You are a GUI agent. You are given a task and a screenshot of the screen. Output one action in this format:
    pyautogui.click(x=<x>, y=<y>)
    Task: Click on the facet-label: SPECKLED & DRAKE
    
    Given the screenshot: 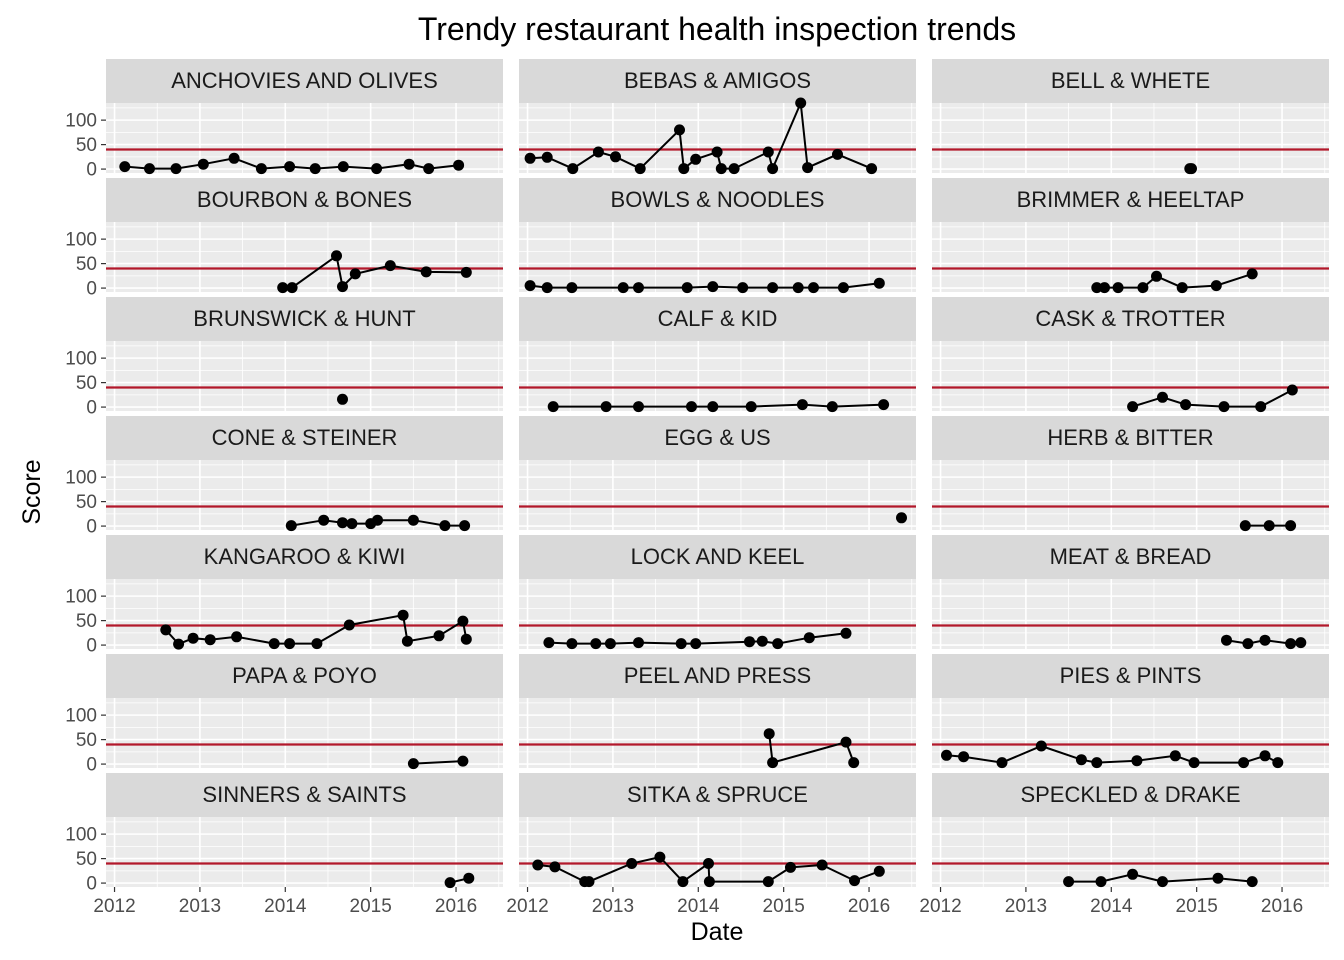 What is the action you would take?
    pyautogui.click(x=1130, y=794)
    